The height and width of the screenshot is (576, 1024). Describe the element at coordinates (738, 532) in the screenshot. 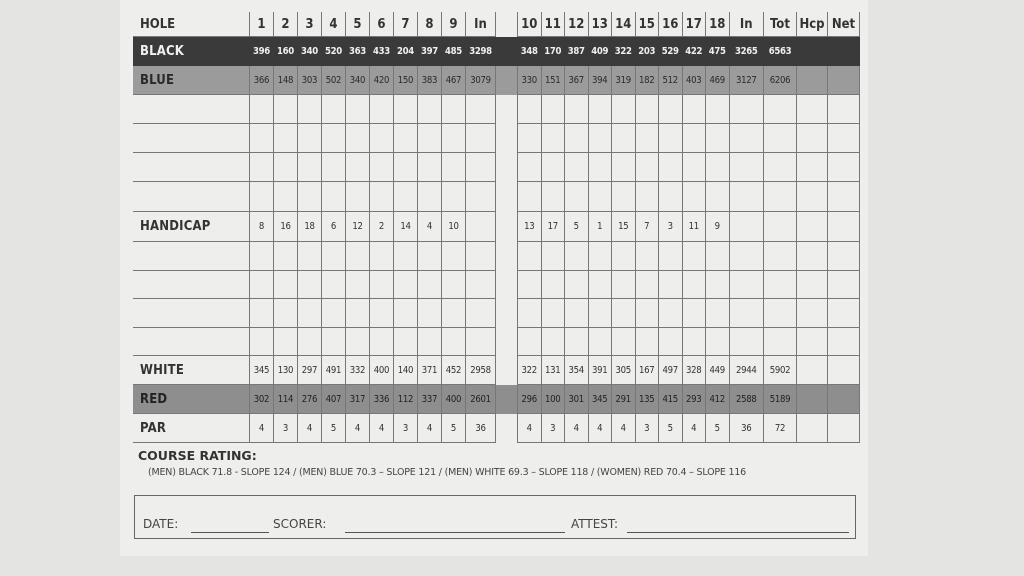

I see `attest-field` at that location.